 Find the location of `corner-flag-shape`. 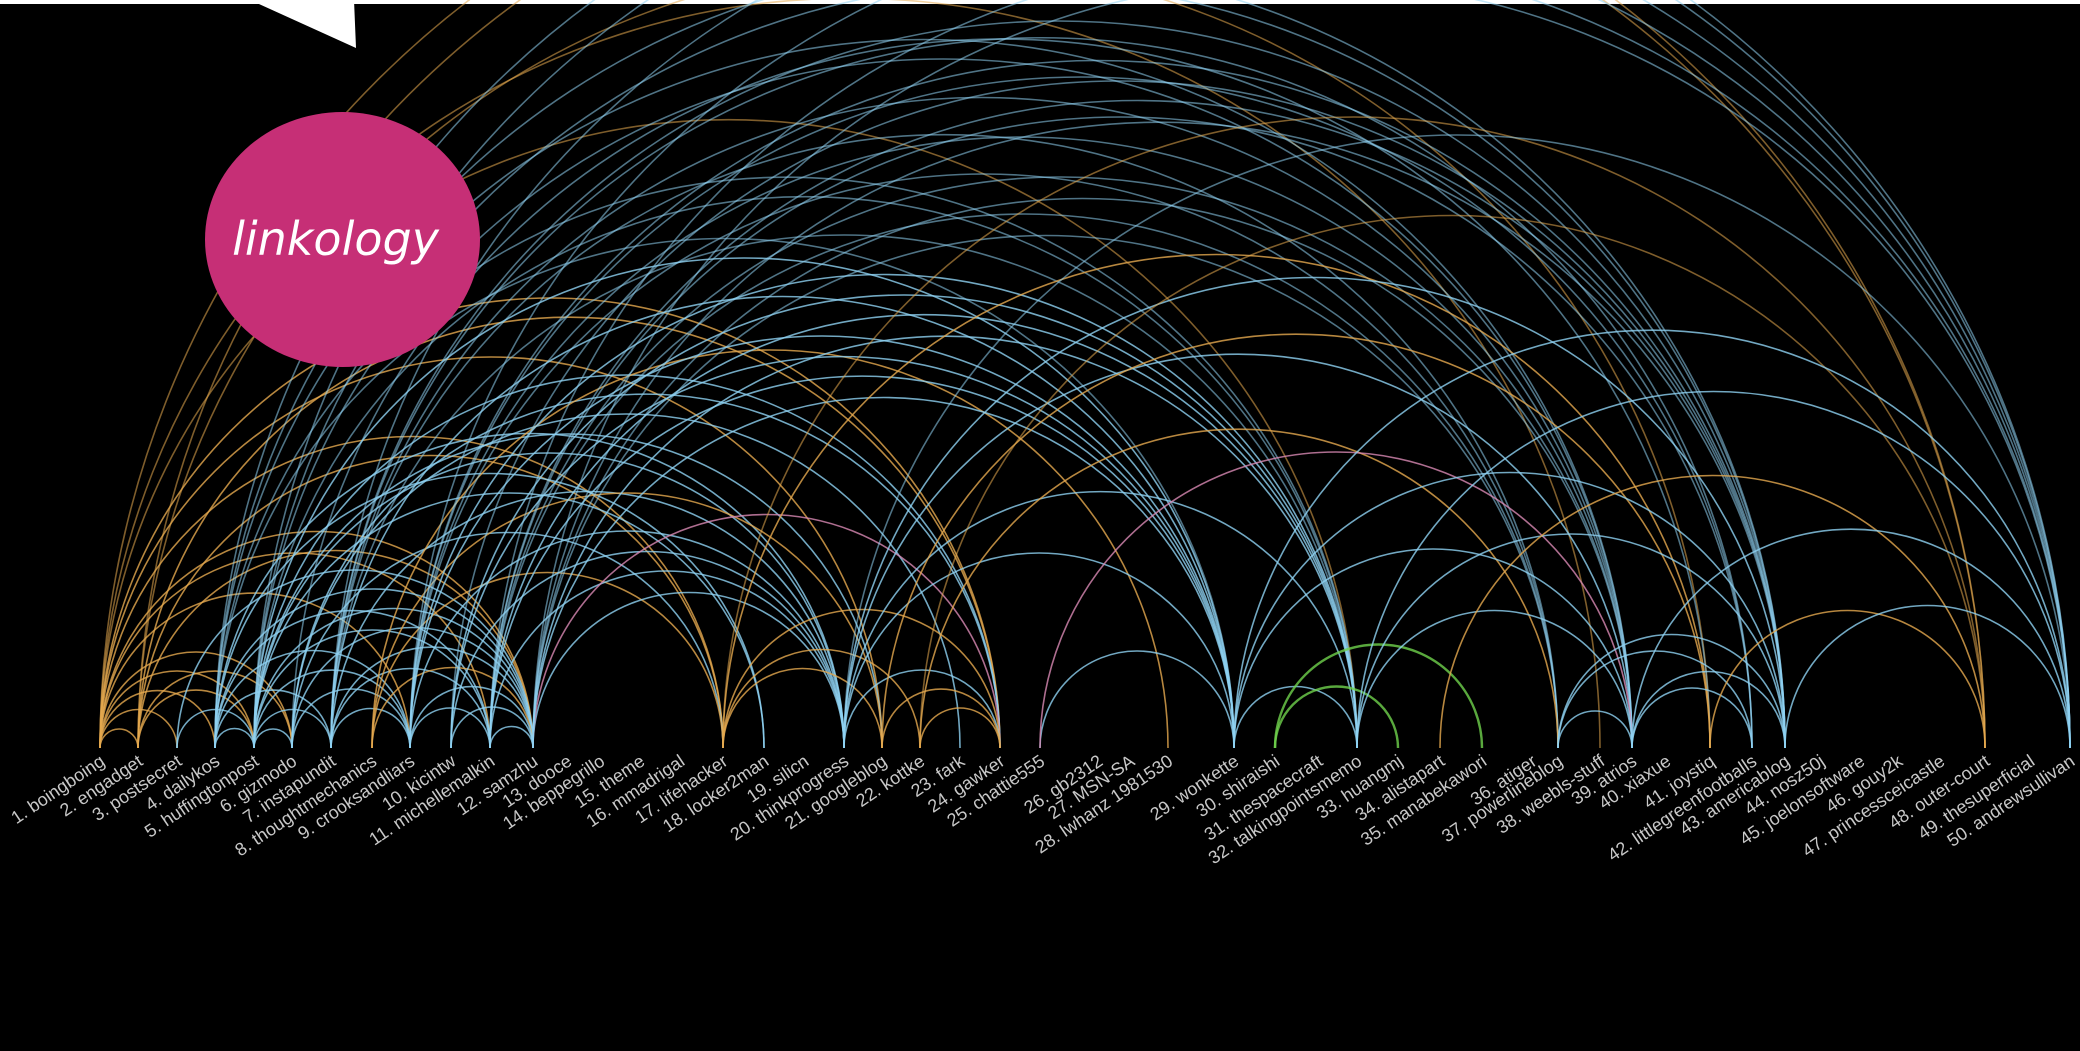

corner-flag-shape is located at coordinates (303, 24).